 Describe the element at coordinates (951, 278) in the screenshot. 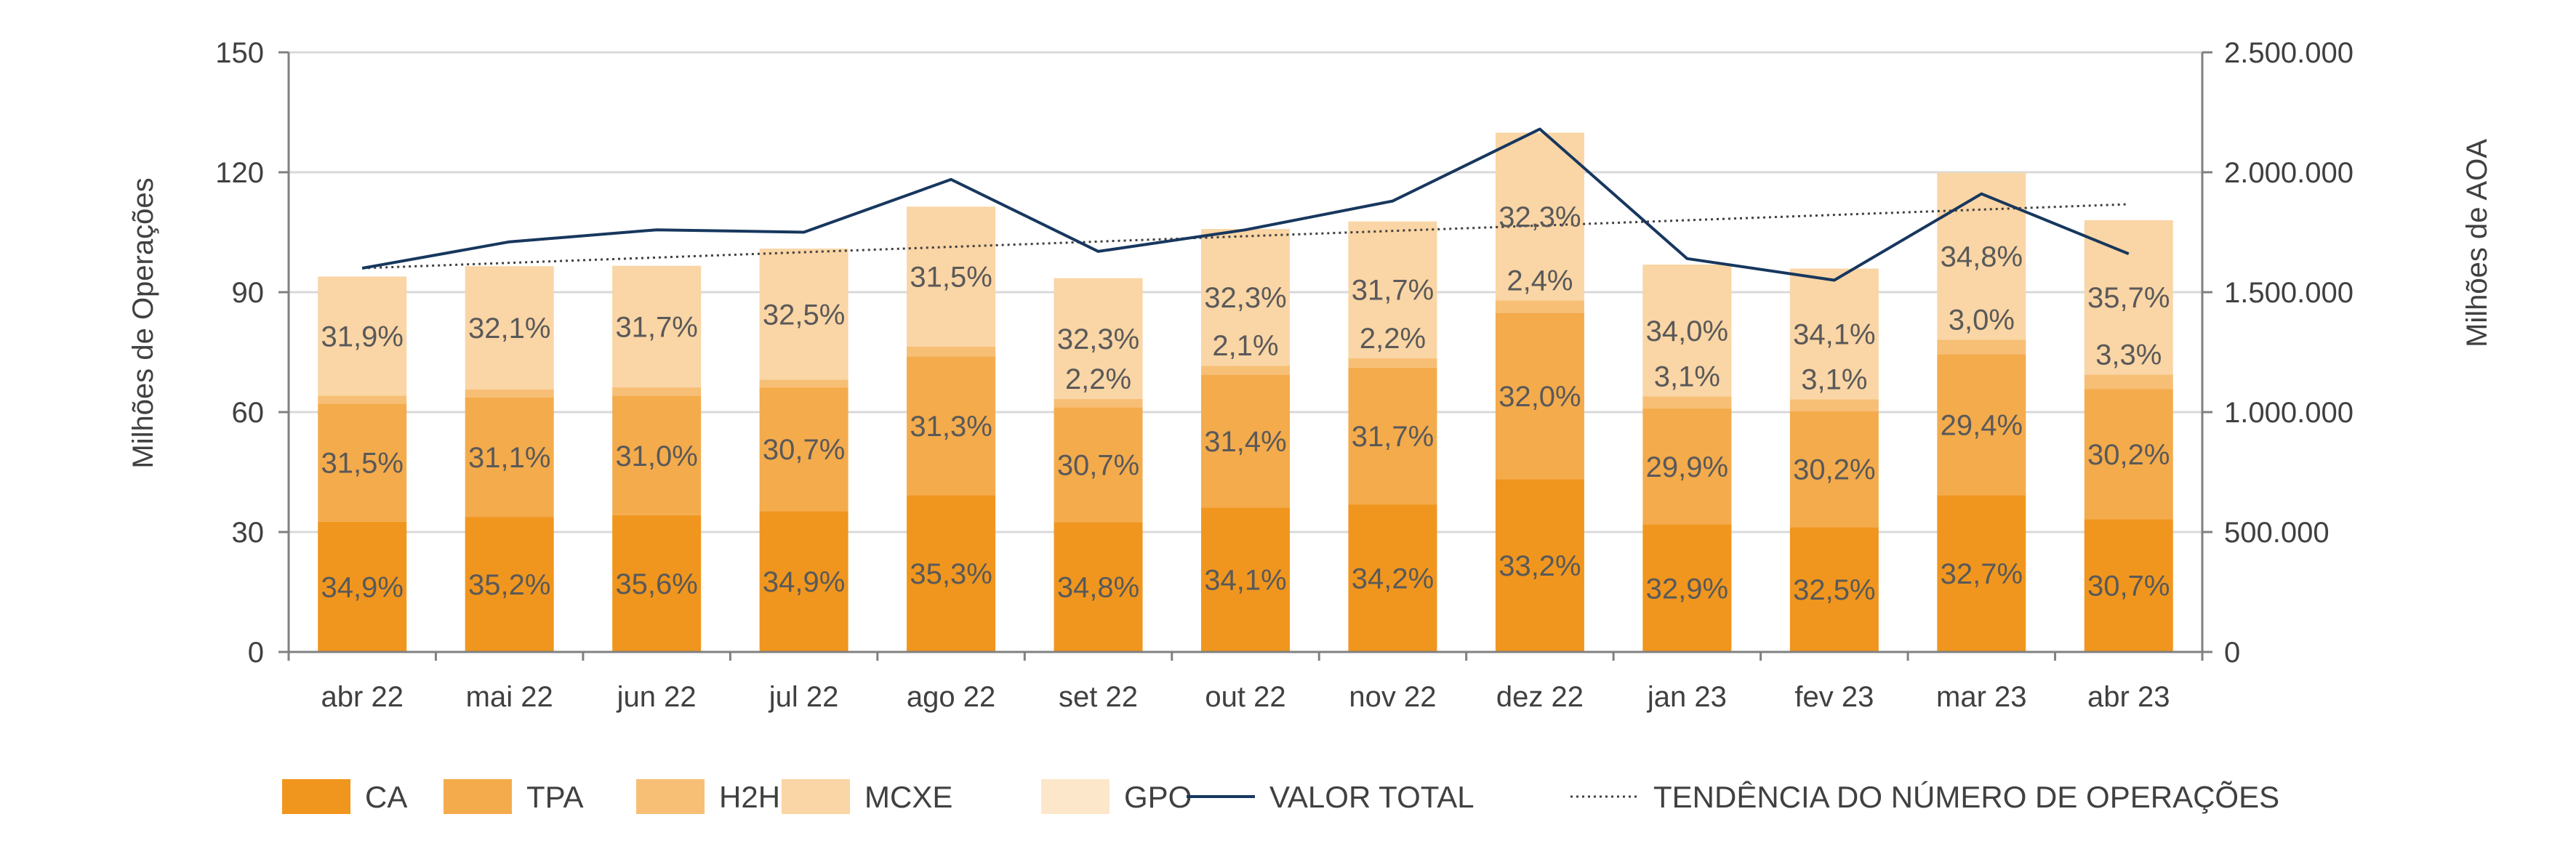

I see `data-label-mcxe: 31,5%` at that location.